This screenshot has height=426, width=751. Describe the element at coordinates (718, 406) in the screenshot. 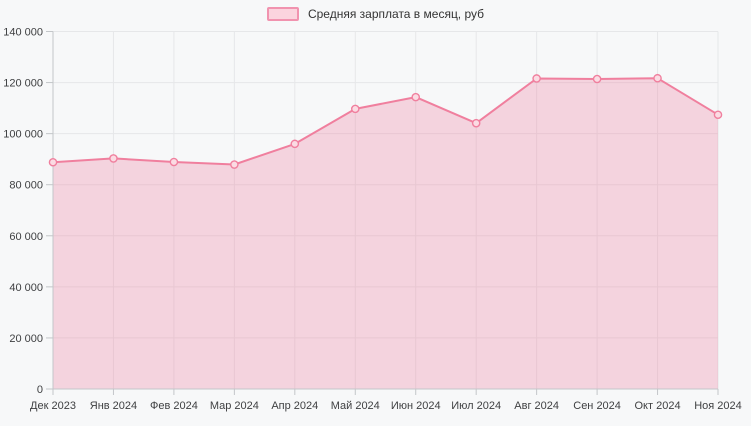

I see `x-tick-label: Ноя 2024` at that location.